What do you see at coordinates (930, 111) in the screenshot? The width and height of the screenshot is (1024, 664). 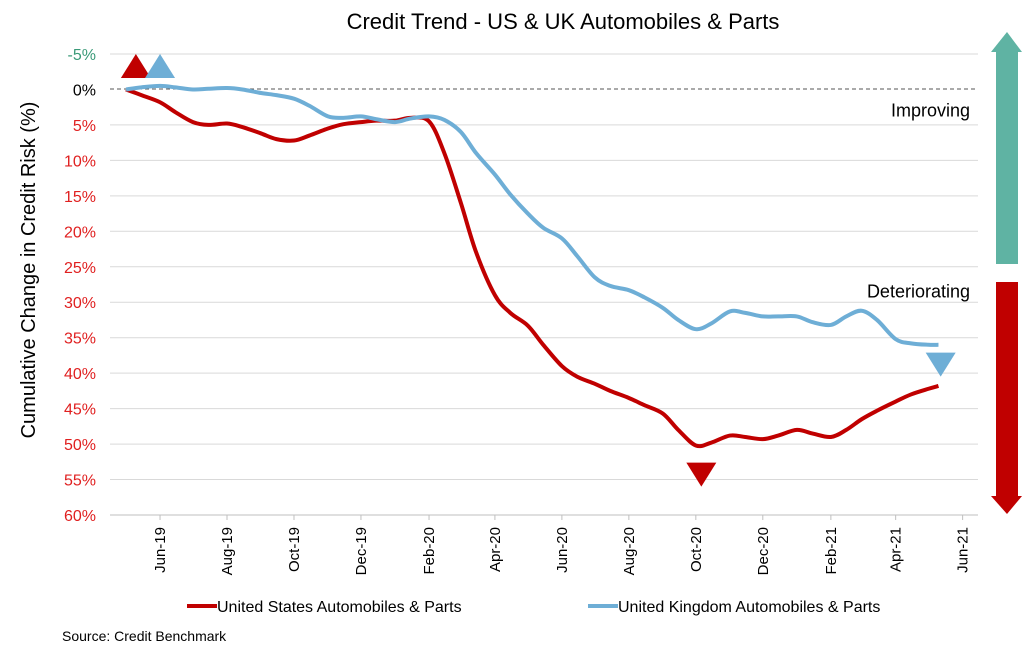 I see `improving-label: Improving` at bounding box center [930, 111].